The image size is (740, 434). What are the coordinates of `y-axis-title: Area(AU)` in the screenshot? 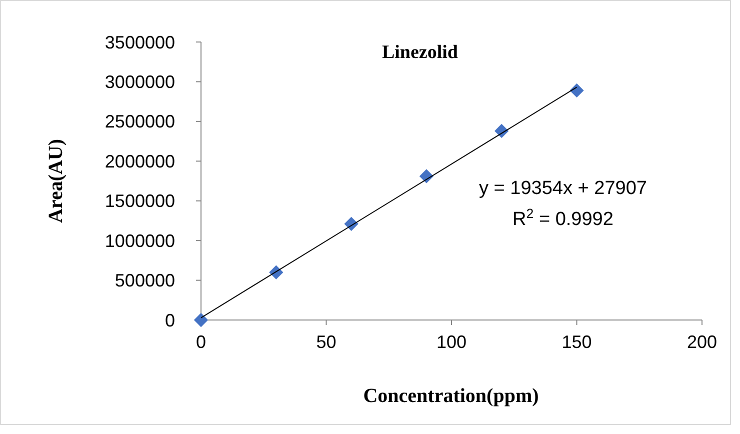 It's located at (56, 181).